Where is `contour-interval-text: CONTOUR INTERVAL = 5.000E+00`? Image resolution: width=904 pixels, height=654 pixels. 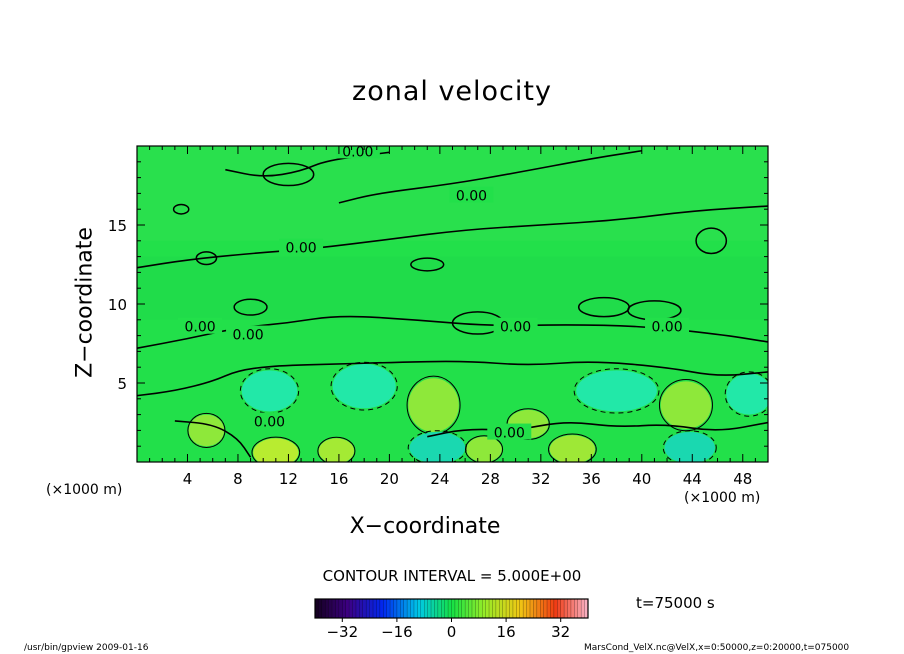 contour-interval-text: CONTOUR INTERVAL = 5.000E+00 is located at coordinates (452, 576).